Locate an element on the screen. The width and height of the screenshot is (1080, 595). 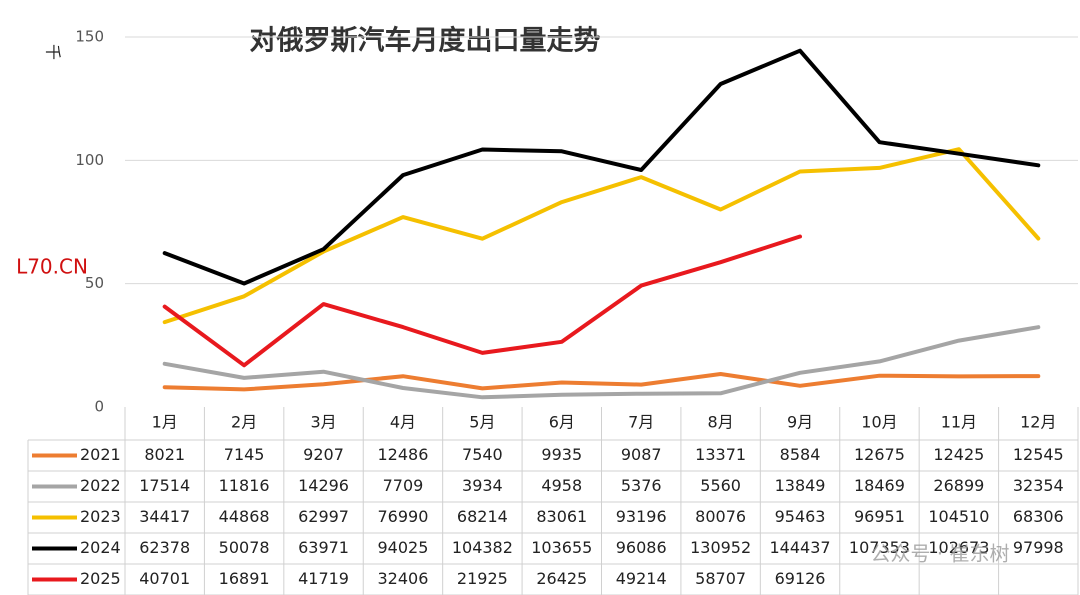
y-tick-label: 50 is located at coordinates (94, 283).